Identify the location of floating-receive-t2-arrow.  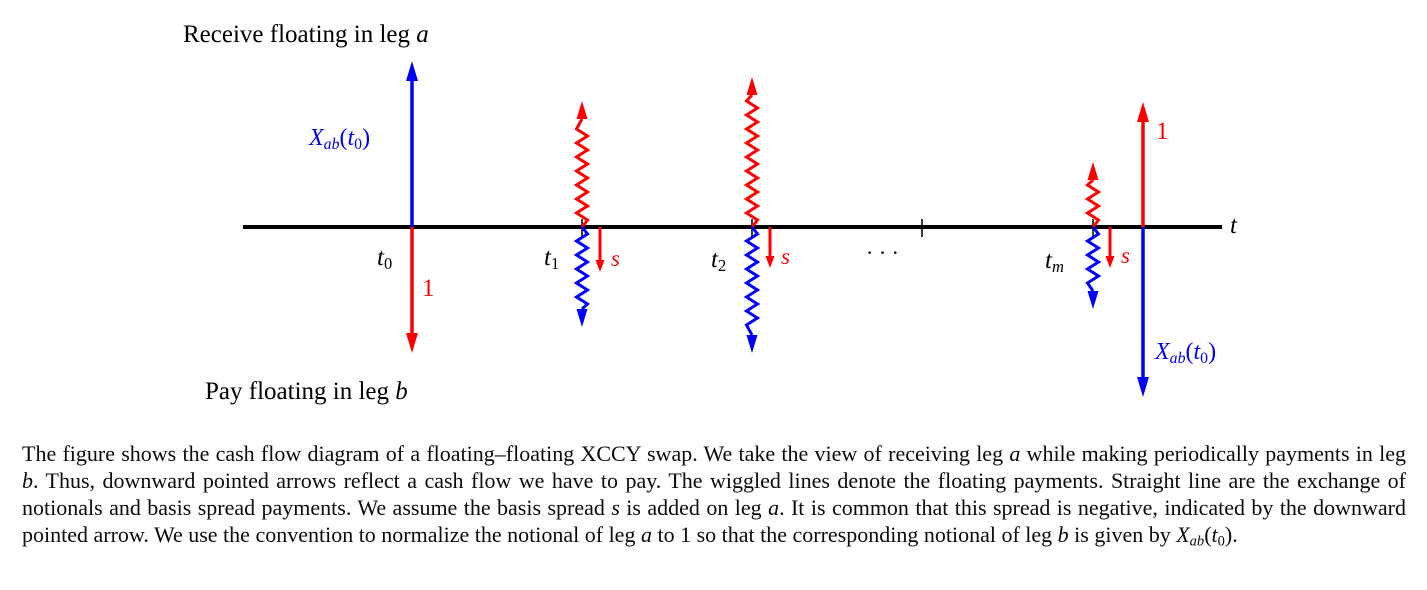
(752, 160).